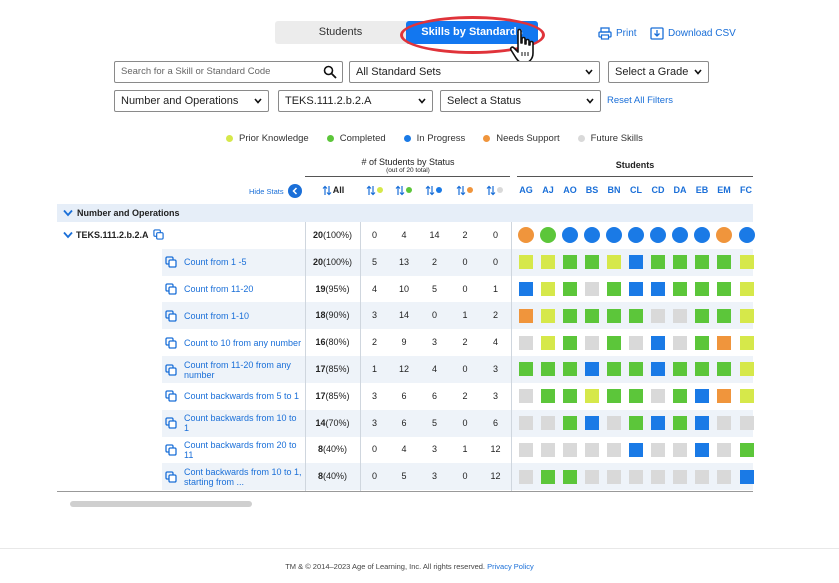 This screenshot has width=839, height=583. What do you see at coordinates (333, 190) in the screenshot?
I see `sort-all-column: All` at bounding box center [333, 190].